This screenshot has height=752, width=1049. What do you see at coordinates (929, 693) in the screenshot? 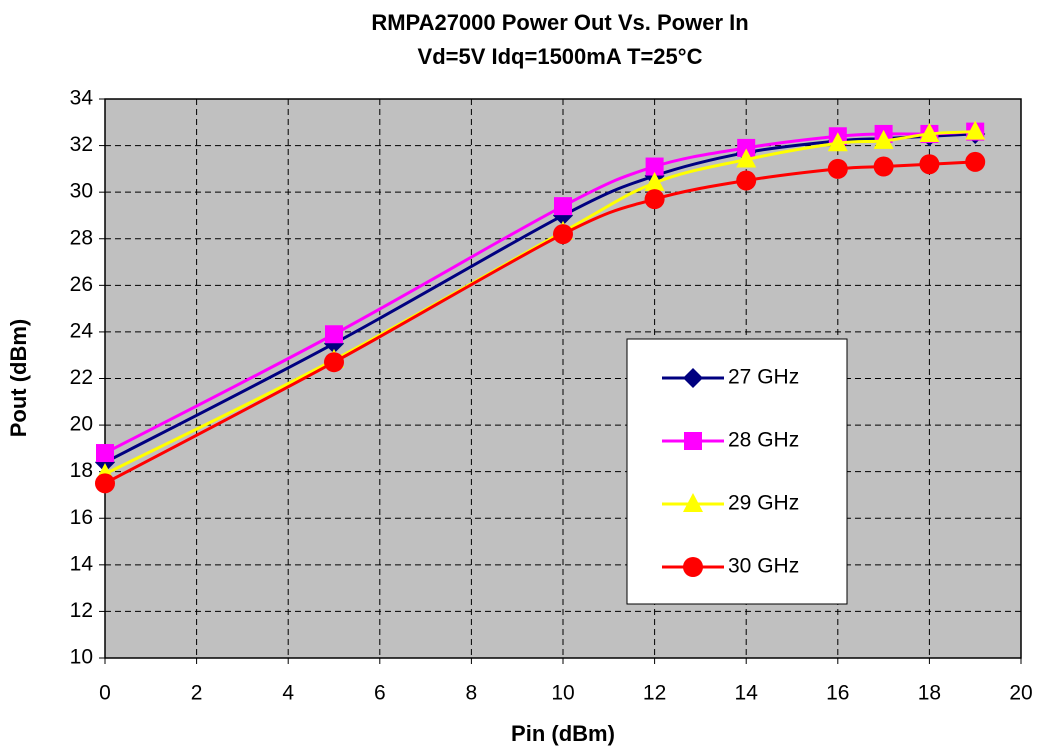
I see `x-tick-label: 18` at bounding box center [929, 693].